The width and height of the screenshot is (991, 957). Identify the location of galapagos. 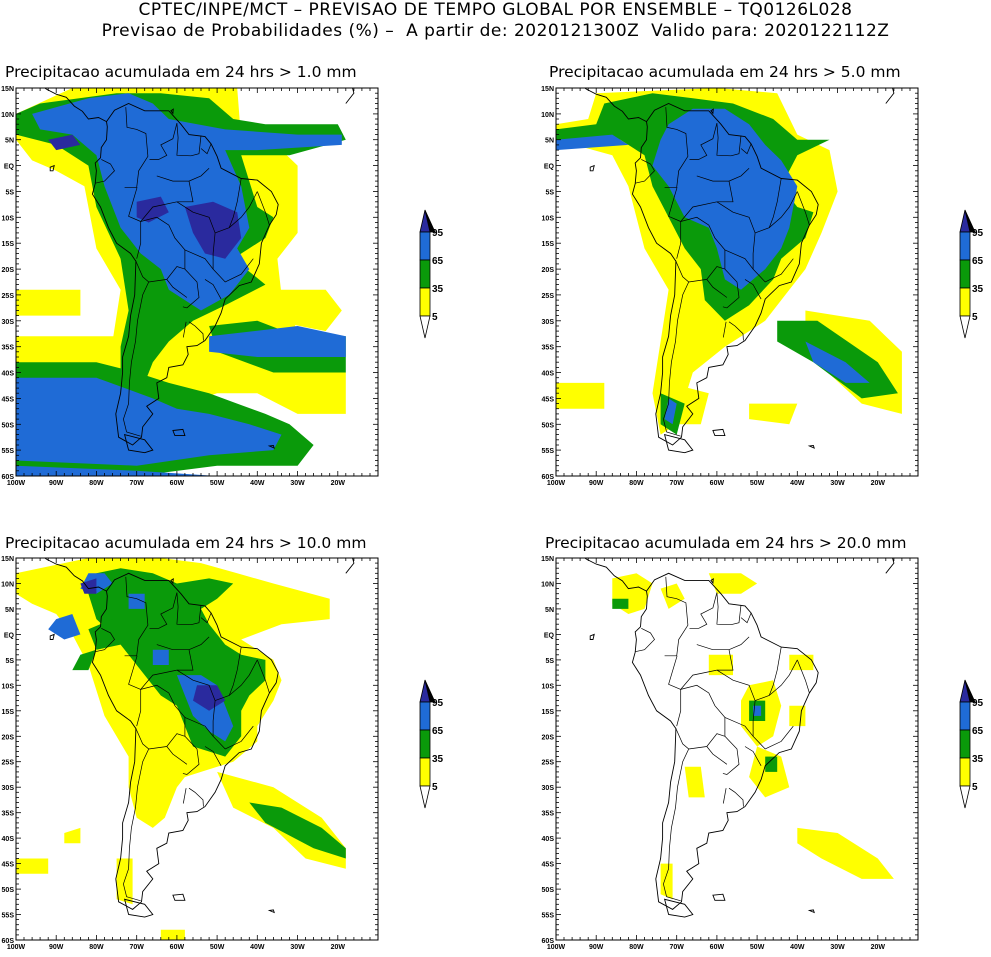
(52, 636).